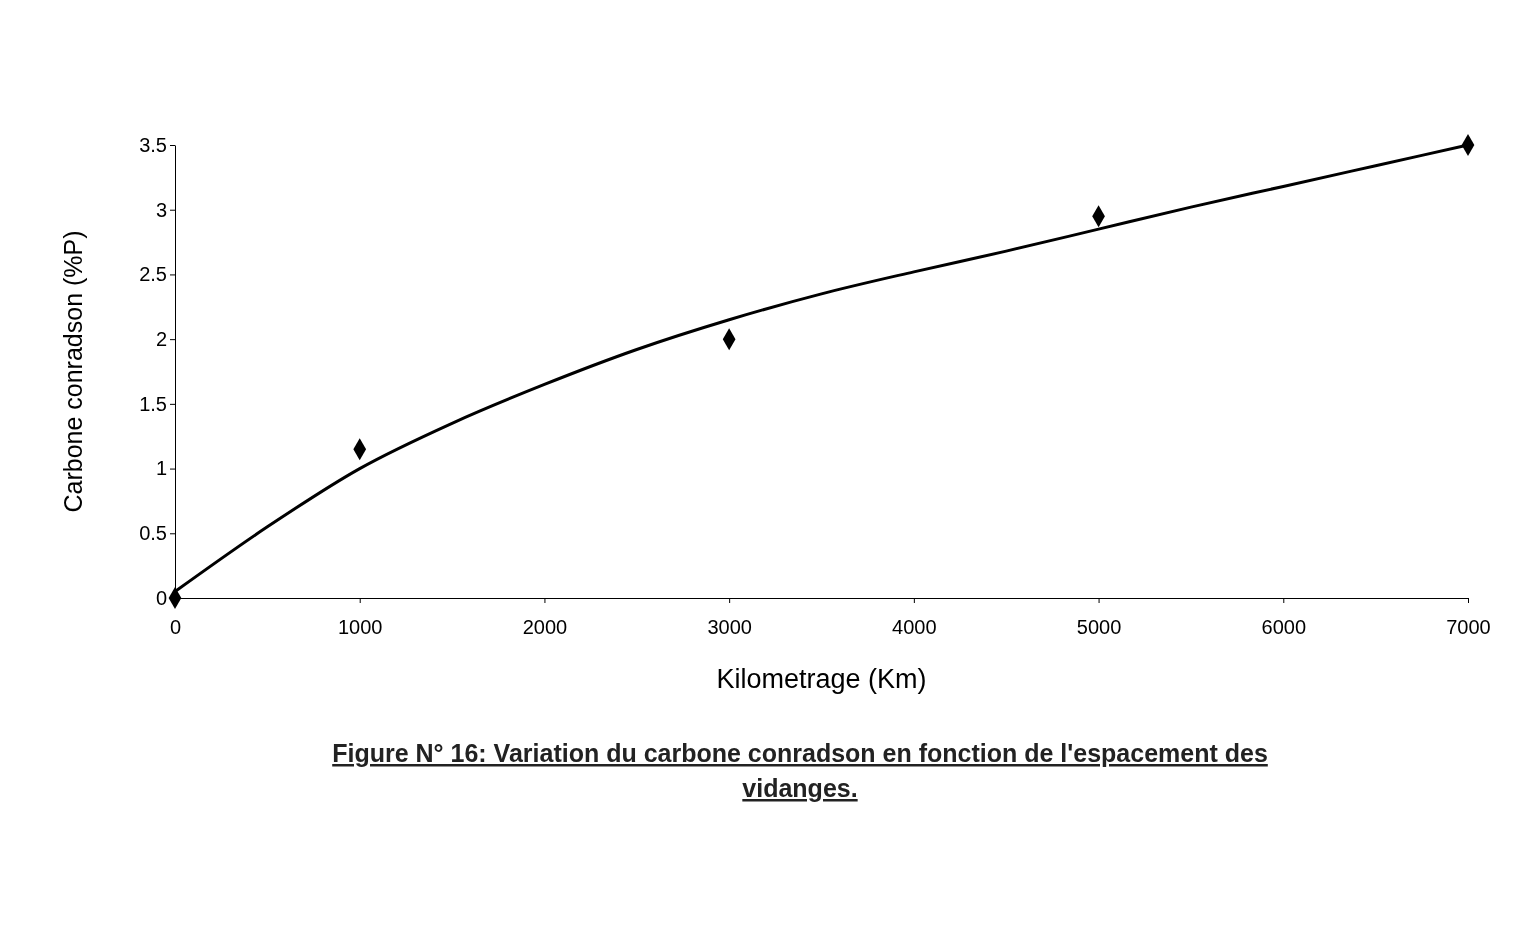 This screenshot has width=1529, height=937. What do you see at coordinates (1468, 627) in the screenshot?
I see `x-tick-label: 7000` at bounding box center [1468, 627].